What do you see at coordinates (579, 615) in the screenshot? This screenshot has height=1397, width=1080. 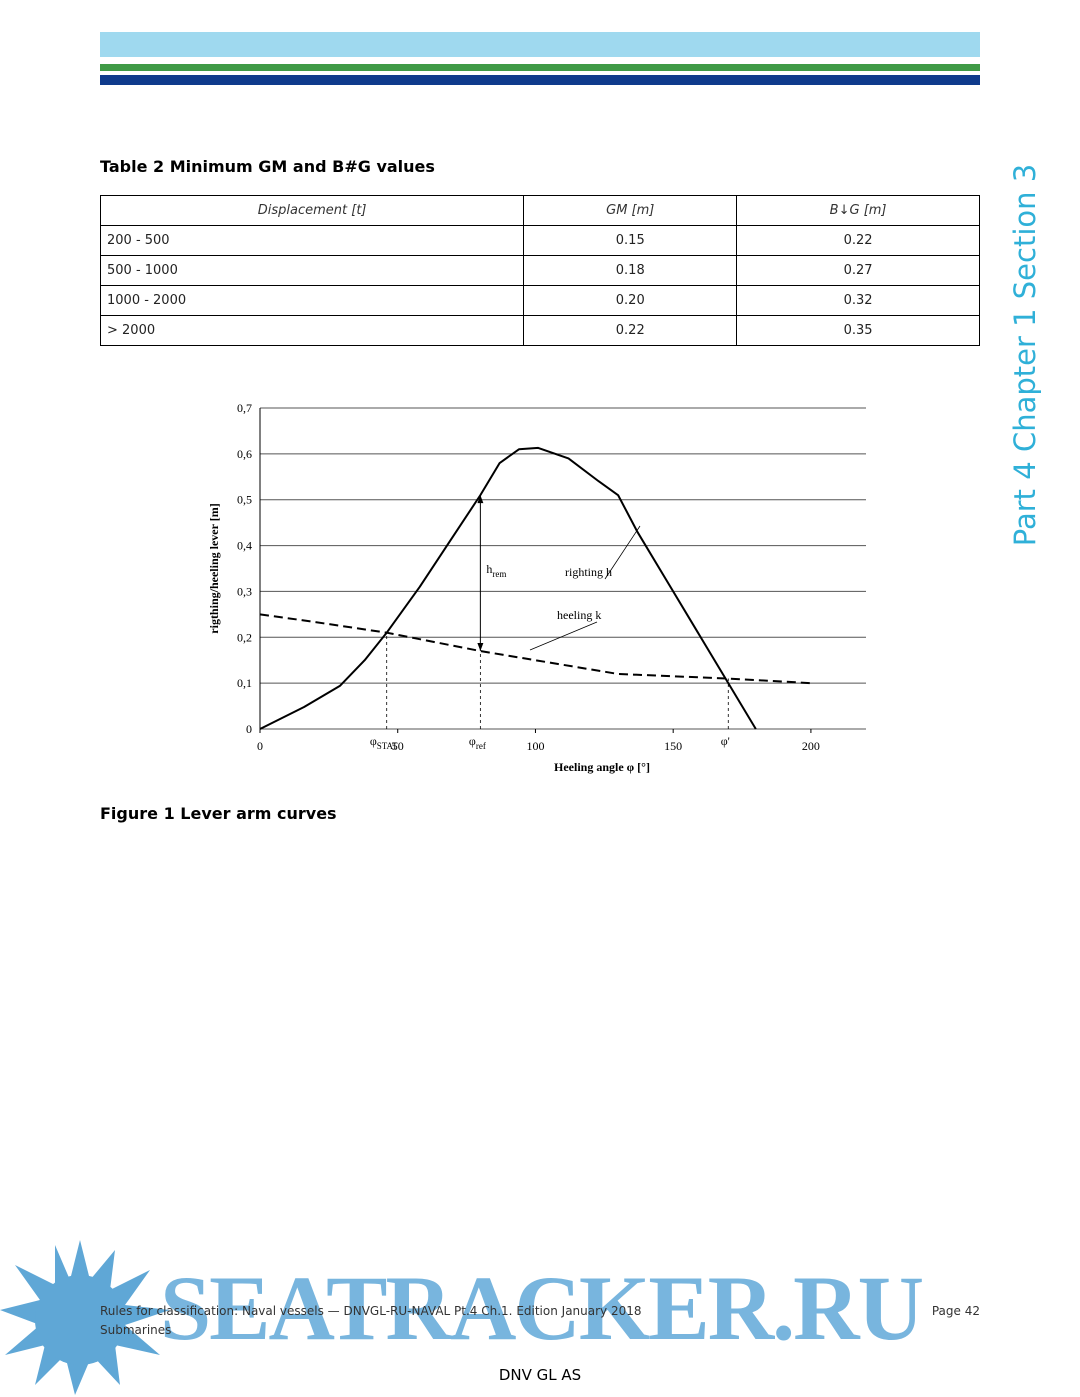 I see `series-label: heeling k` at bounding box center [579, 615].